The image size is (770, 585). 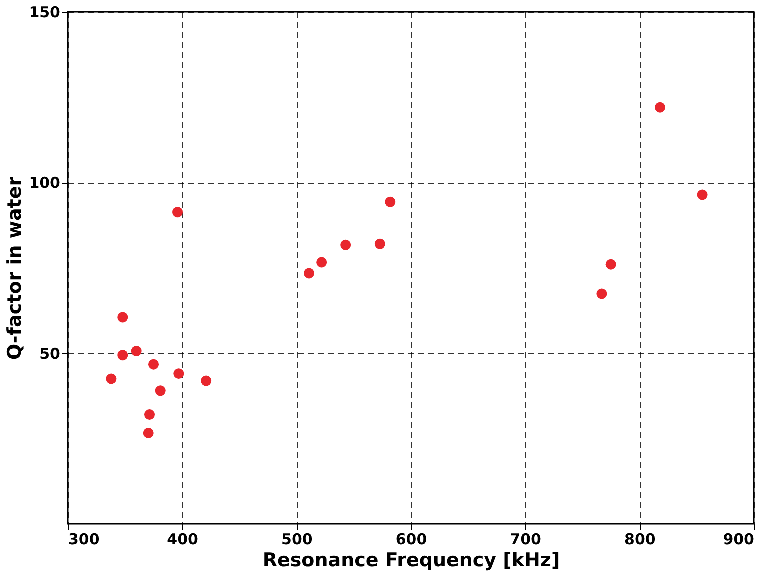 What do you see at coordinates (50, 353) in the screenshot?
I see `y-tick-label: 50` at bounding box center [50, 353].